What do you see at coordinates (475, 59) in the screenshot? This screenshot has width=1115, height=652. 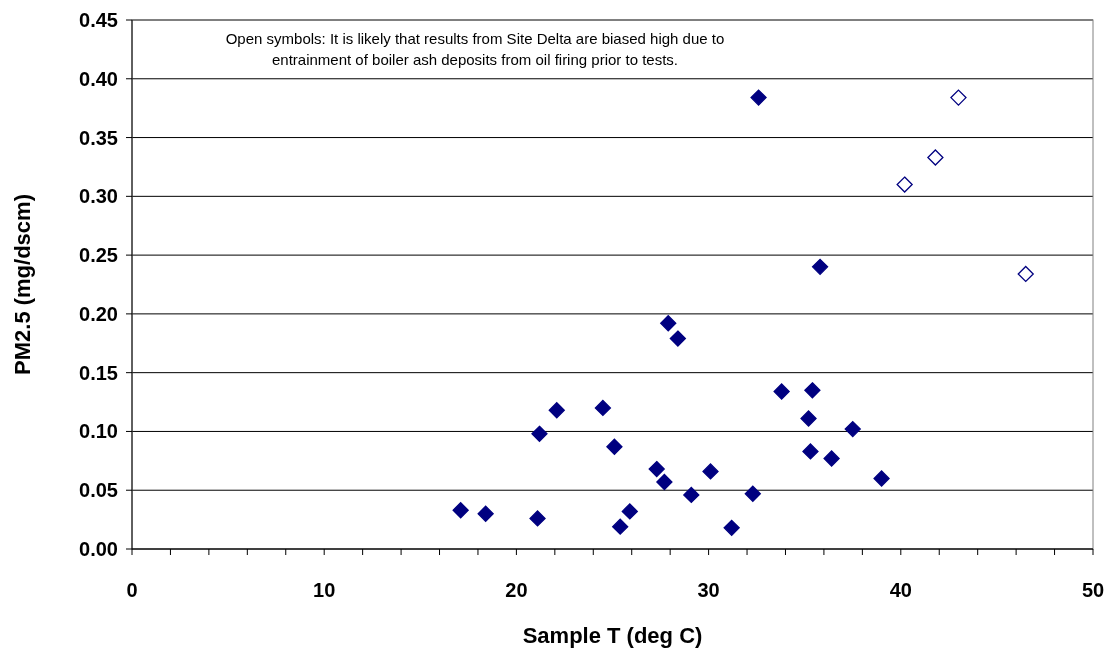 I see `annotation: entrainment of boiler ash deposits from oil firing prior to tests.` at bounding box center [475, 59].